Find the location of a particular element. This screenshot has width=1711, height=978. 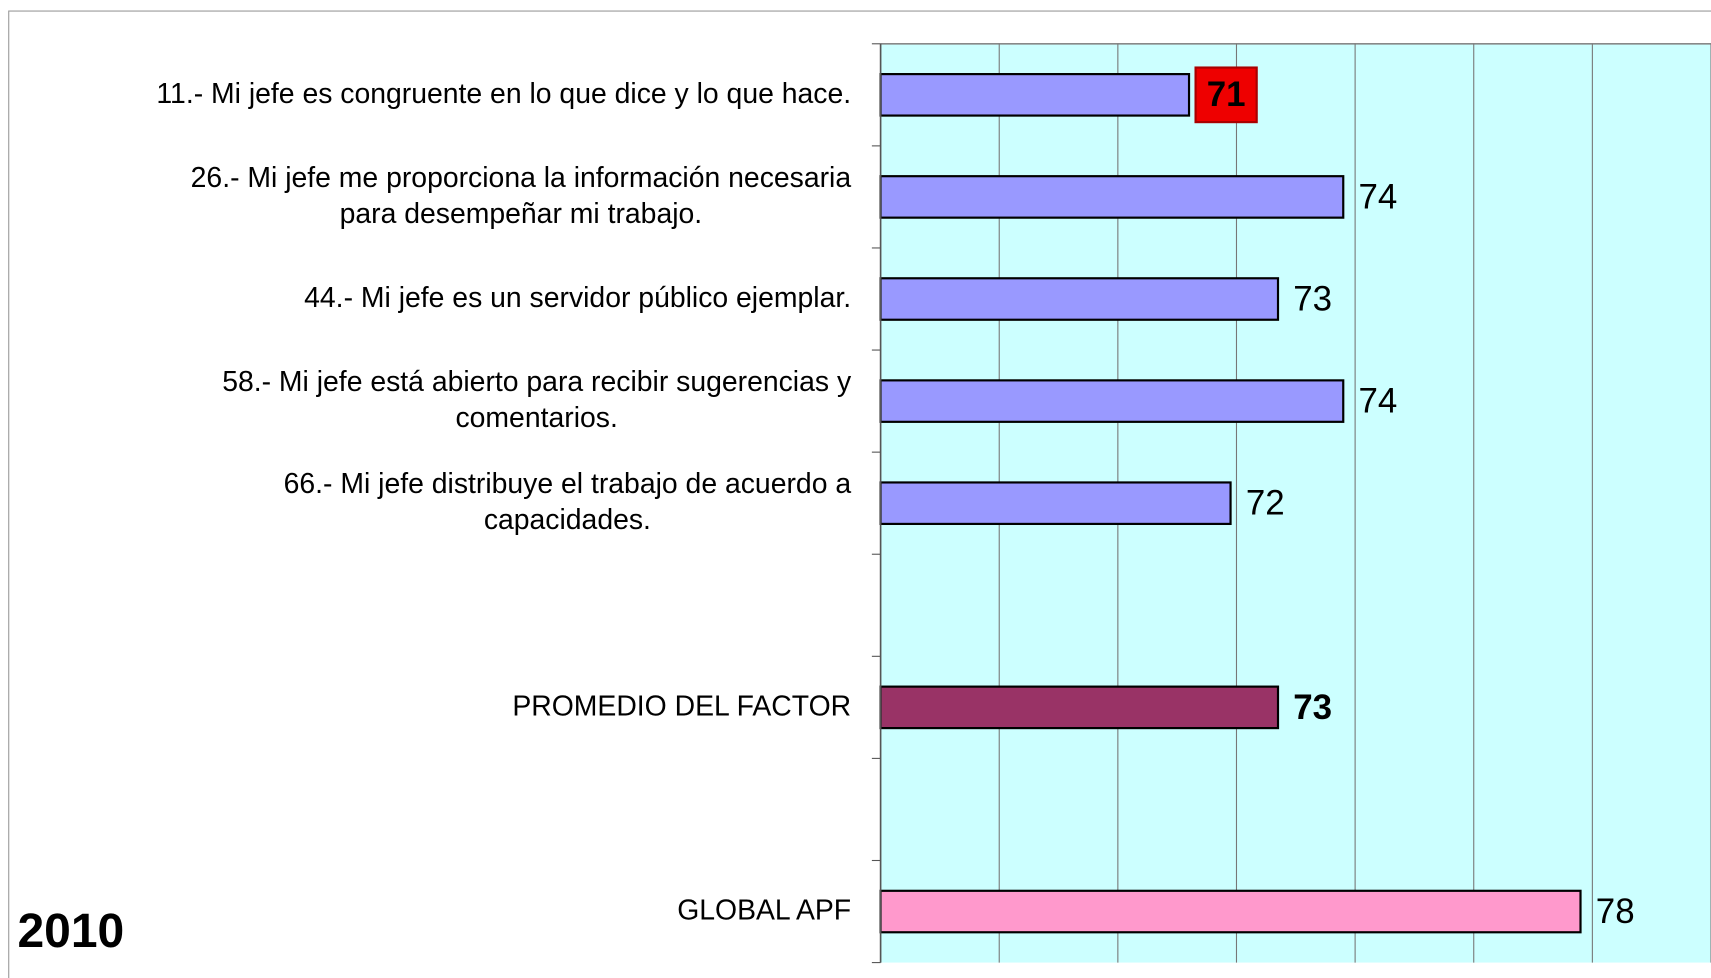

category-label: PROMEDIO DEL FACTOR is located at coordinates (681, 706).